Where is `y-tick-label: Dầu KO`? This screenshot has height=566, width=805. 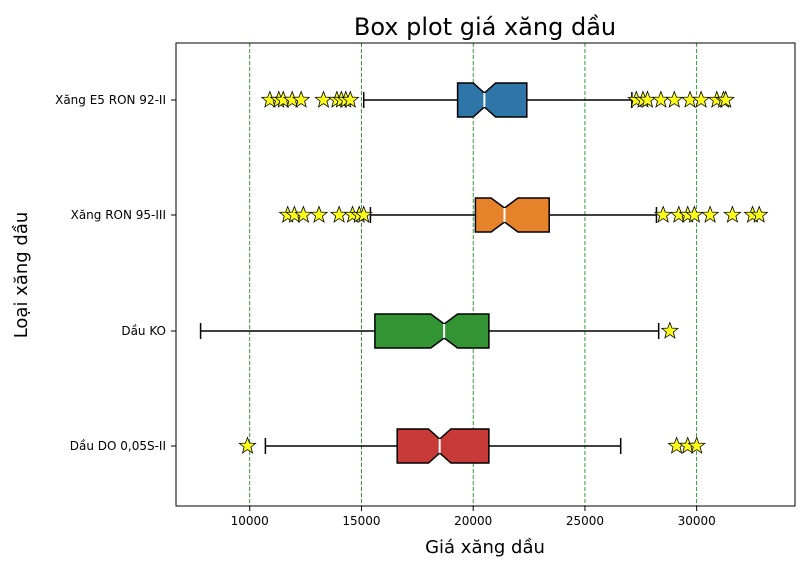
y-tick-label: Dầu KO is located at coordinates (143, 331).